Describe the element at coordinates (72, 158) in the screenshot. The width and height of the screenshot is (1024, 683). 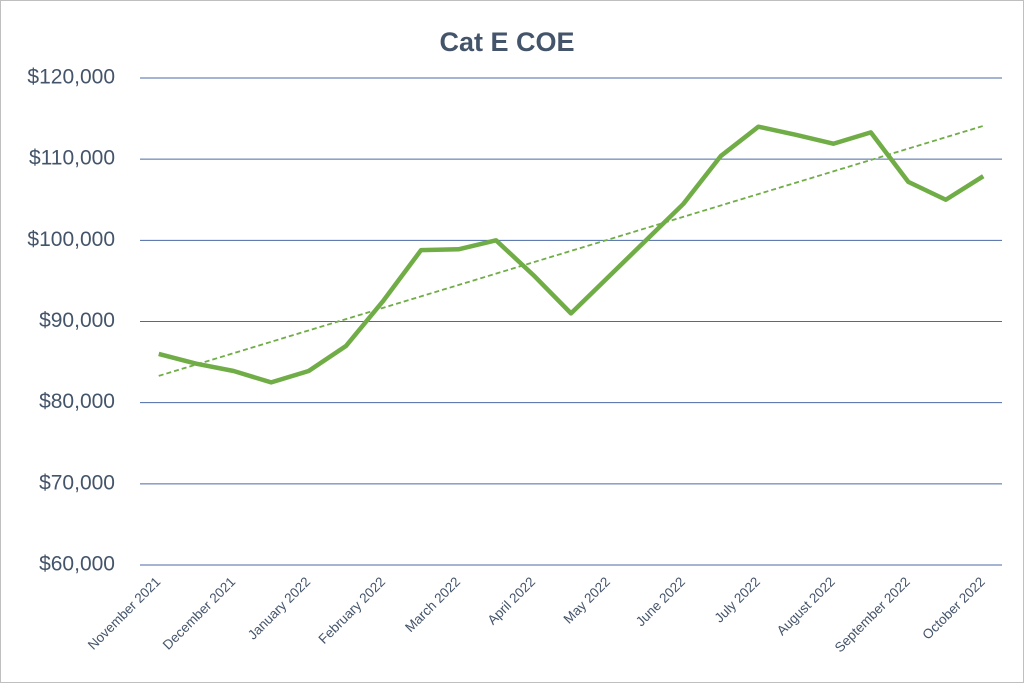
I see `y-tick-label: $110,000` at that location.